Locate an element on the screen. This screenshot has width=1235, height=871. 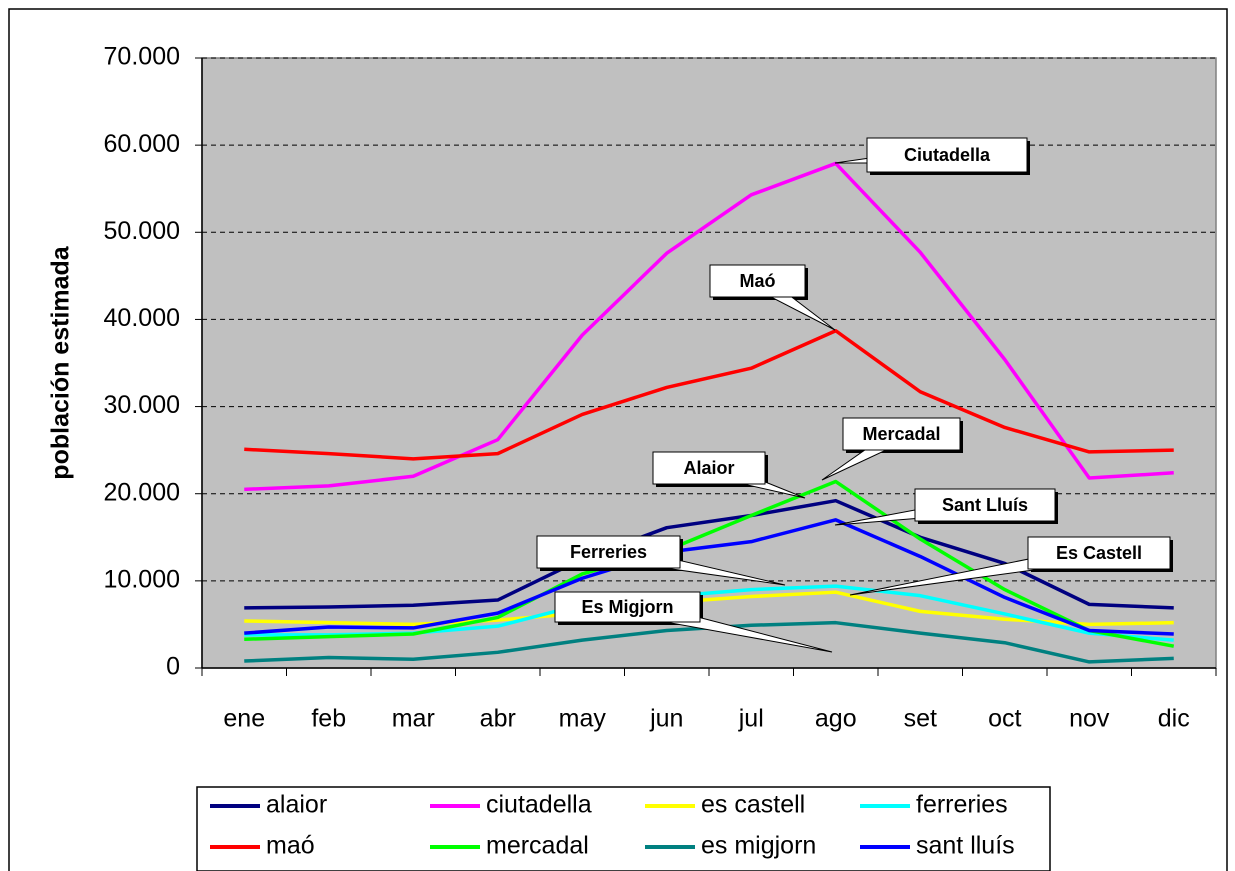
y-tick-label: 40.000 is located at coordinates (142, 318).